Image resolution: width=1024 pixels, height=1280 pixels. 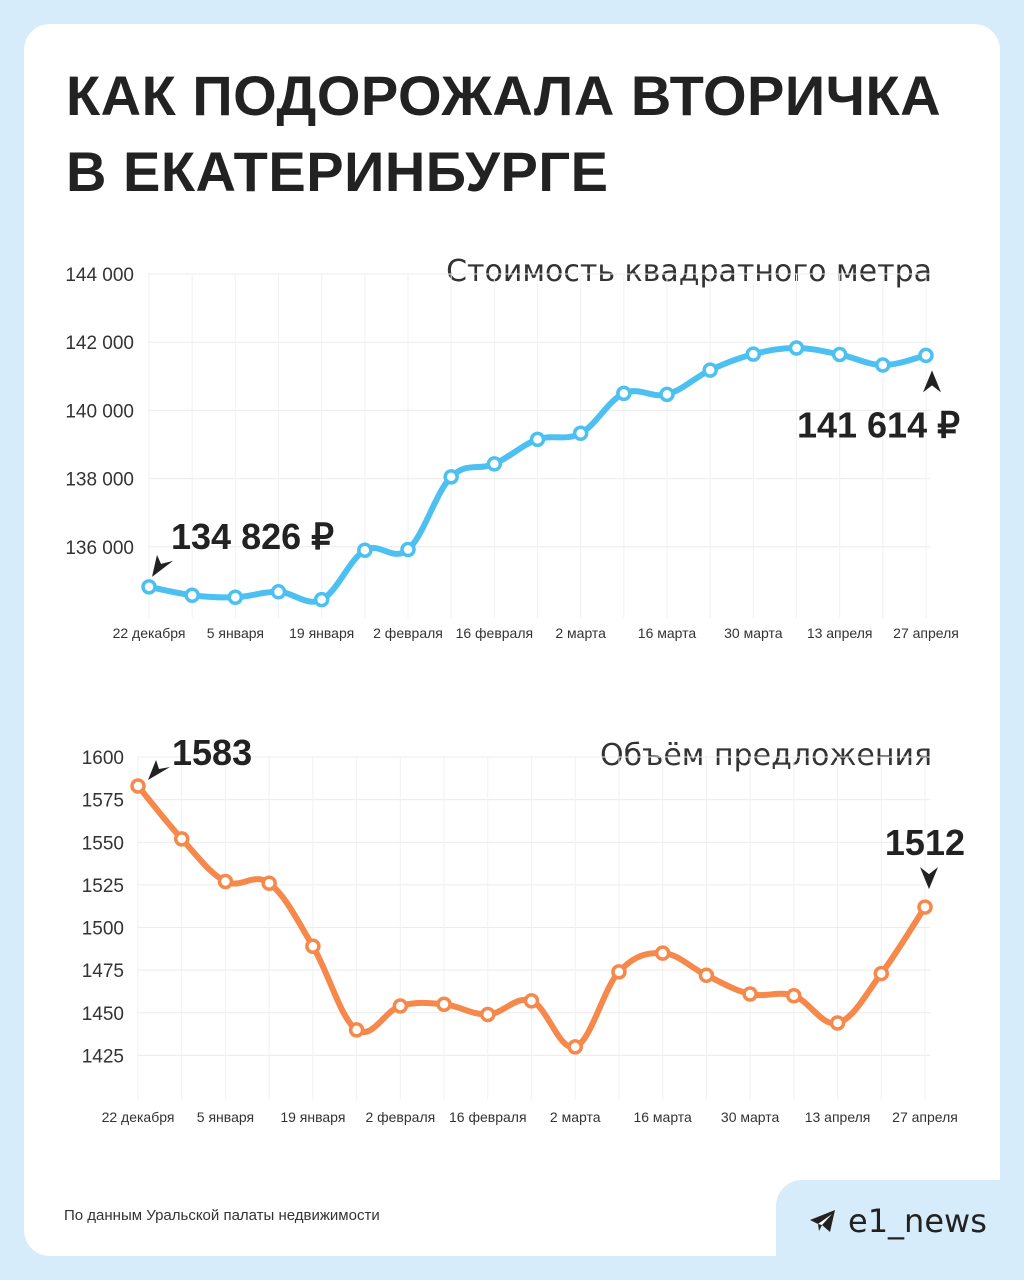 What do you see at coordinates (689, 271) in the screenshot?
I see `price-chart-title: Стоимость квадратного метра` at bounding box center [689, 271].